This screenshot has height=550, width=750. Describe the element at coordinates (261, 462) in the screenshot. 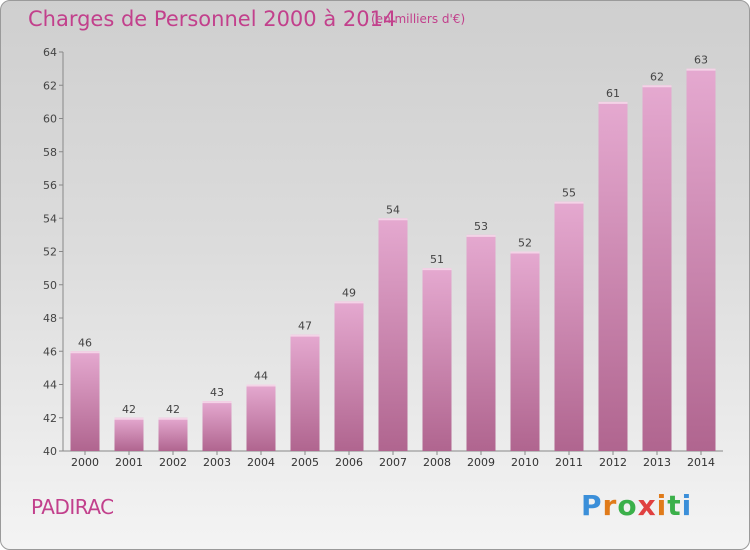

I see `x-tick-label: 2004` at that location.